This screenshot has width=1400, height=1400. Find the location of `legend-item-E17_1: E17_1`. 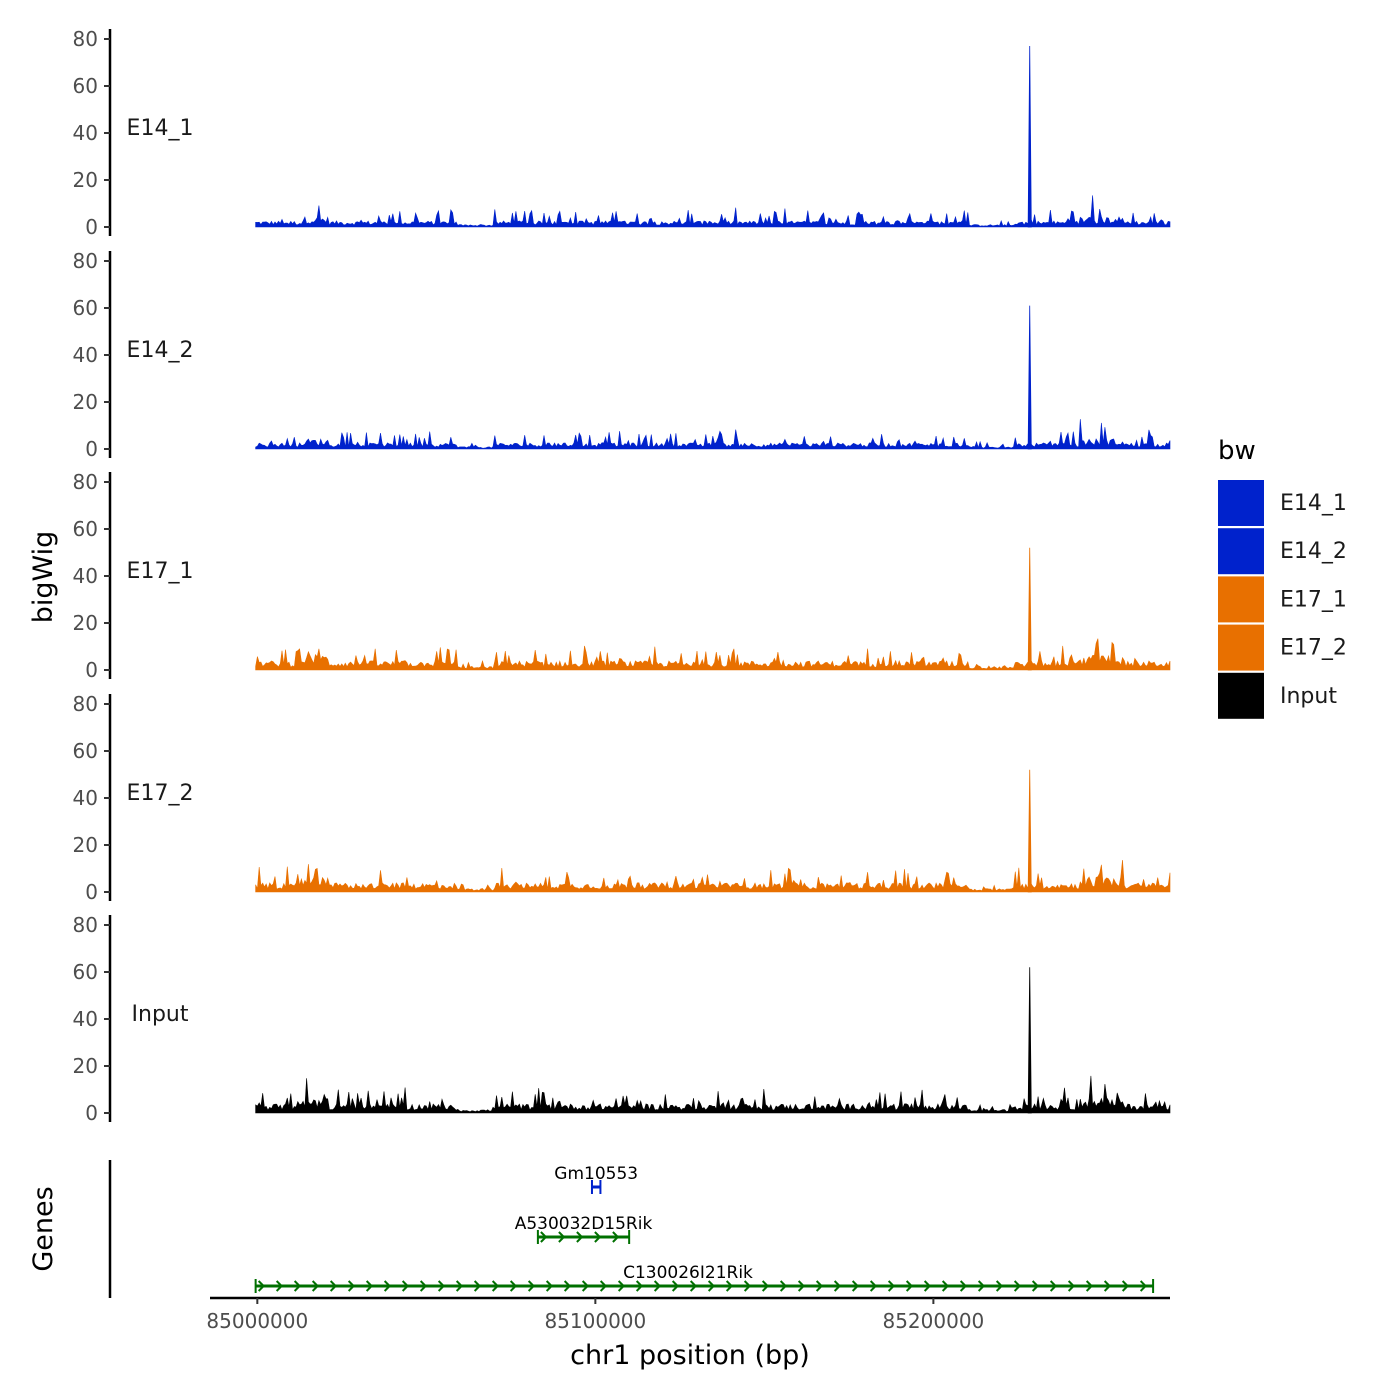

legend-item-E17_1: E17_1 is located at coordinates (1282, 599).